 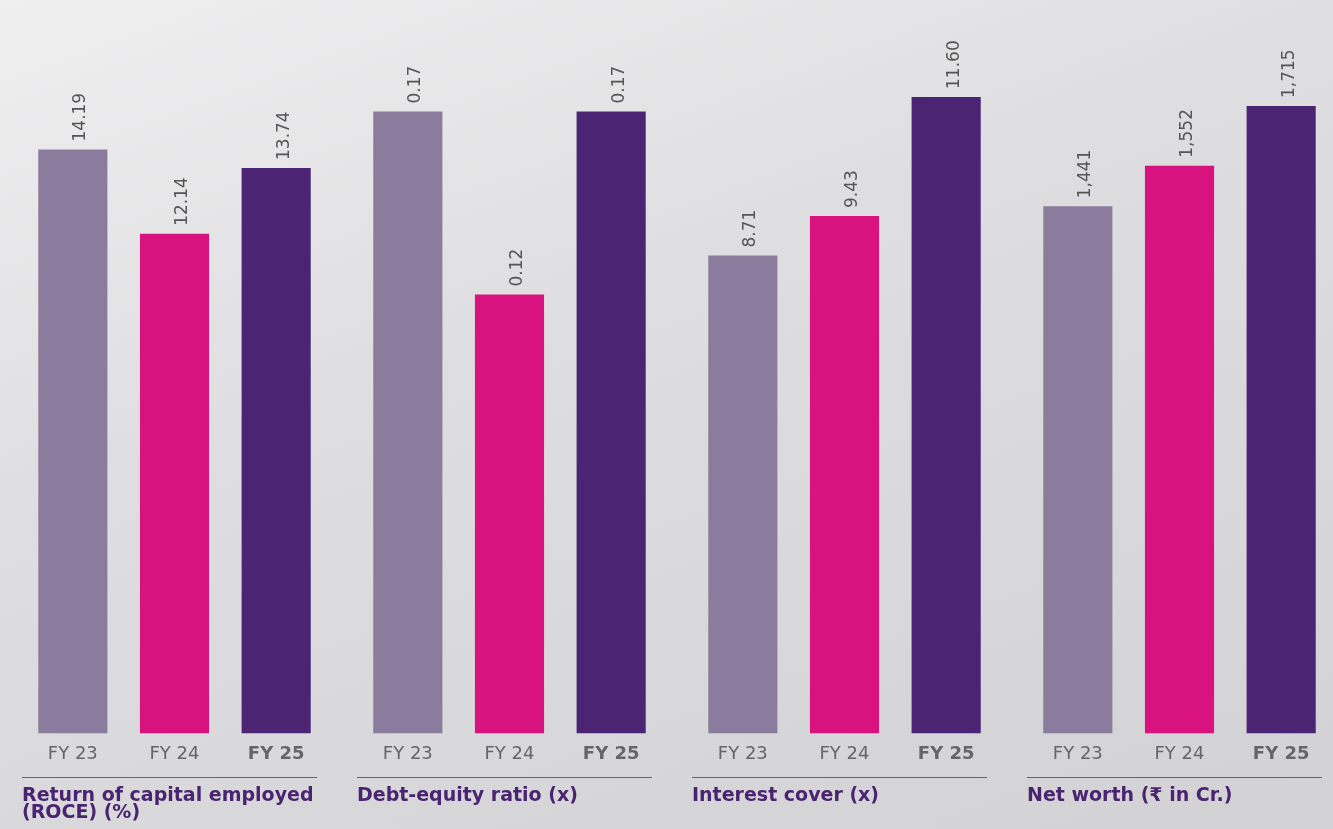 I want to click on data-label: 14.19, so click(x=79, y=117).